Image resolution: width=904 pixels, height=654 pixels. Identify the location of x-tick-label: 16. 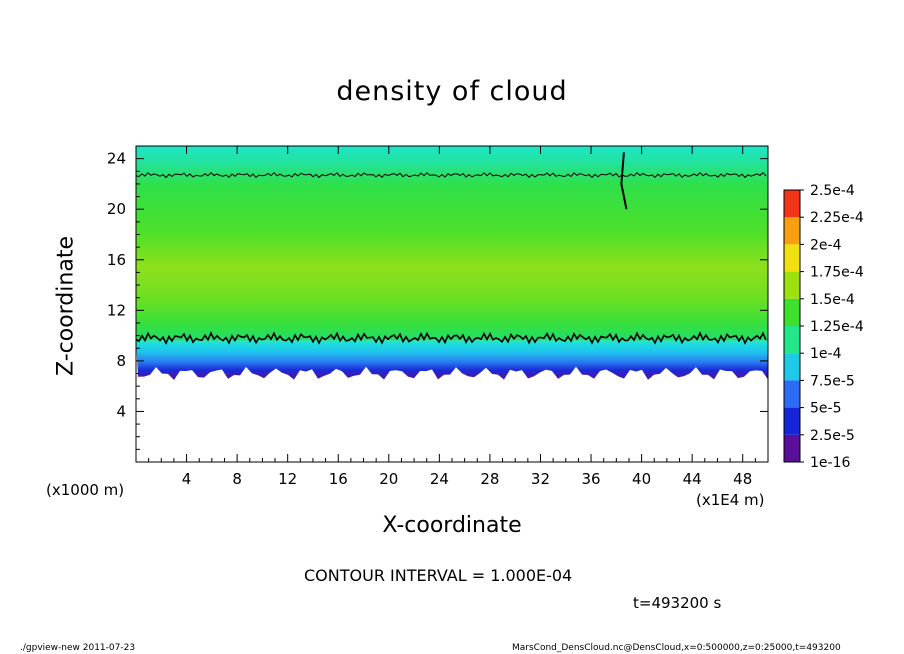
(338, 479).